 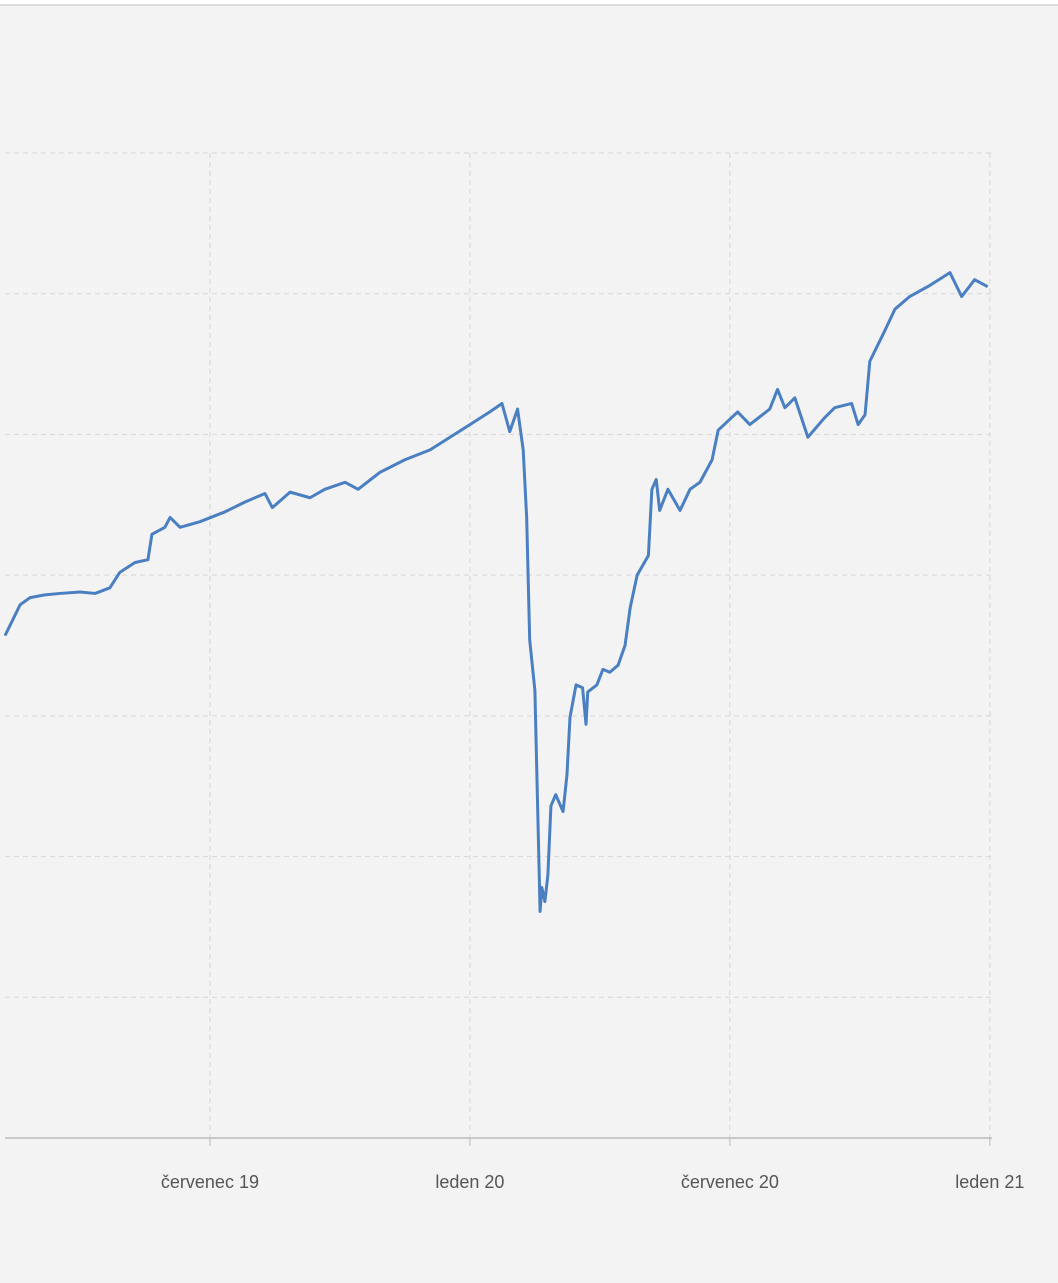 I want to click on x-tick-label: červenec 20, so click(x=730, y=1182).